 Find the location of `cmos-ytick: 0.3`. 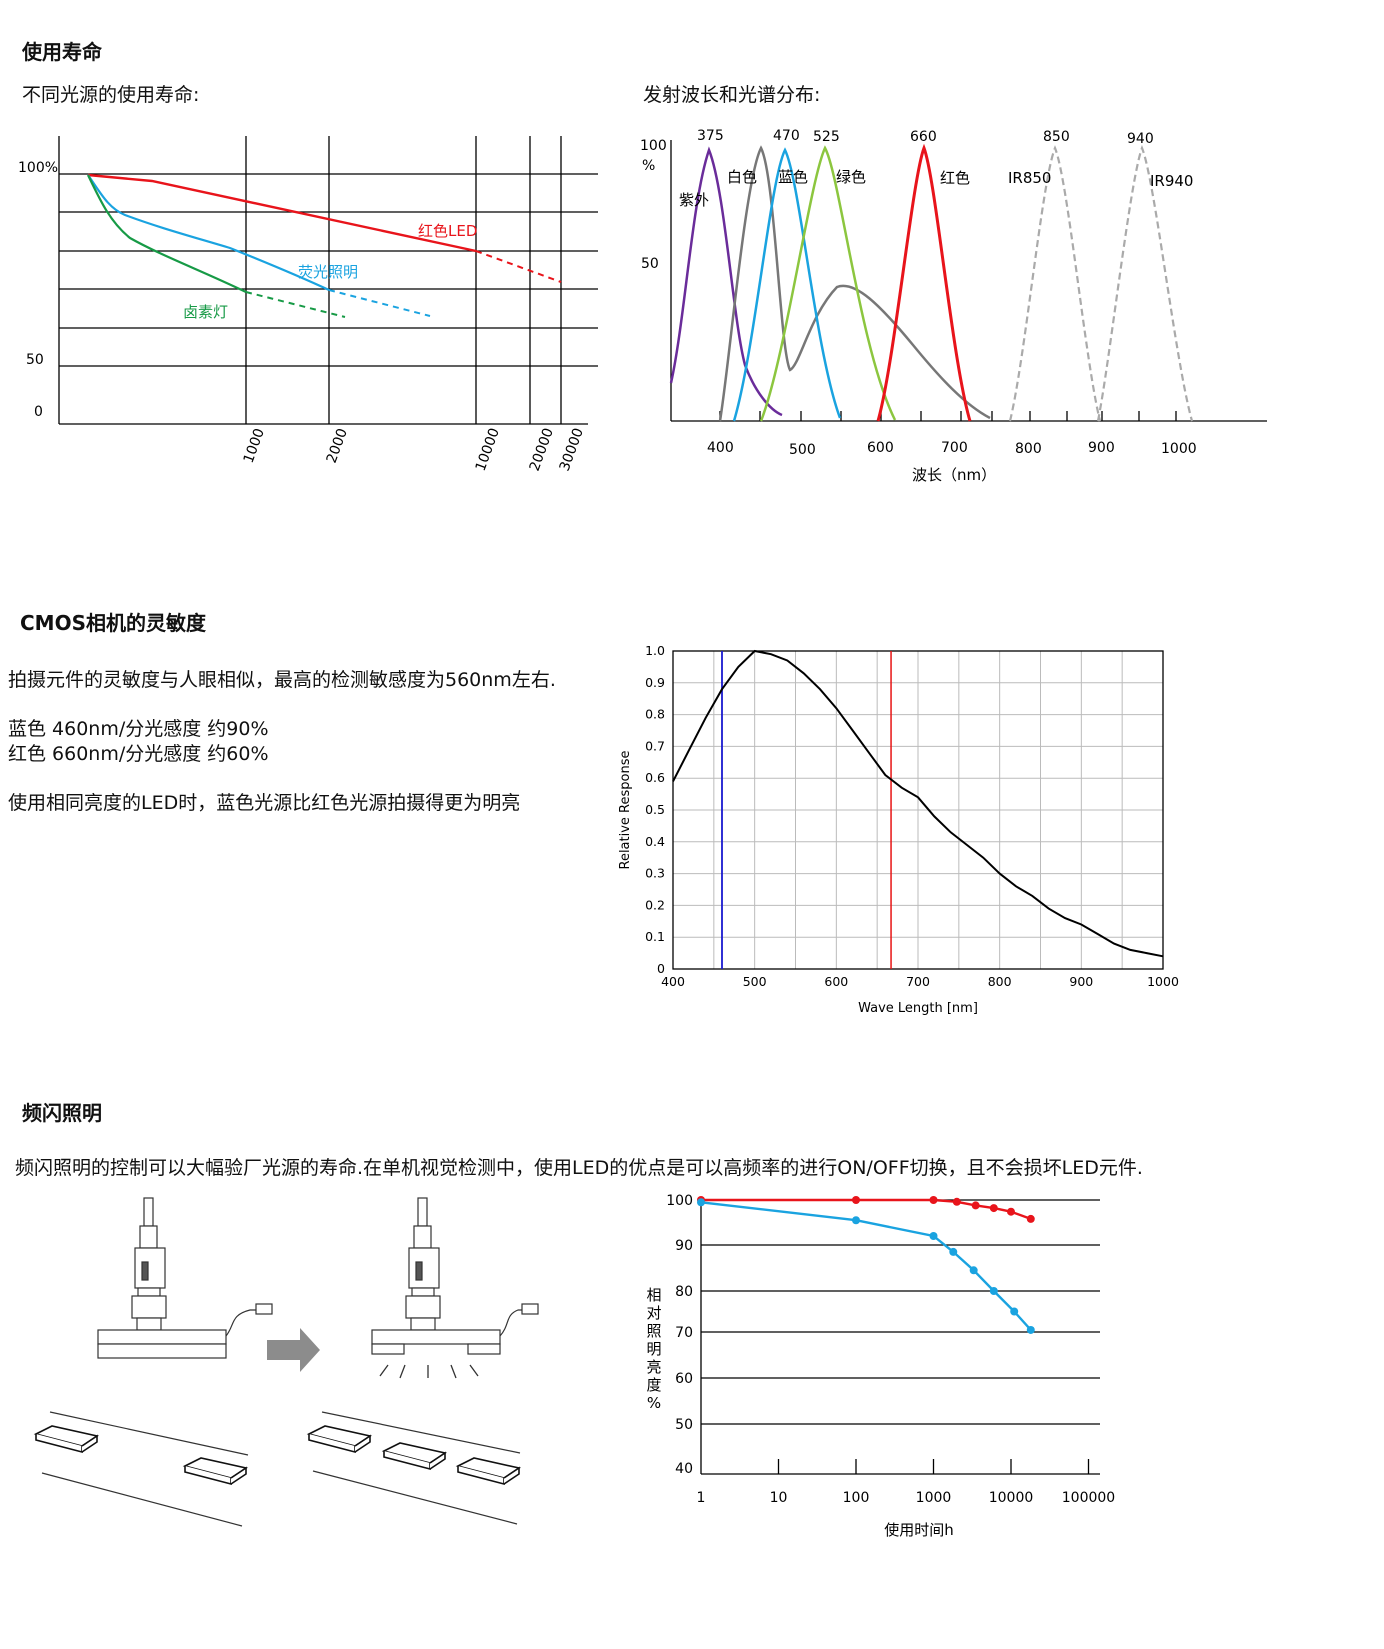

cmos-ytick: 0.3 is located at coordinates (655, 873).